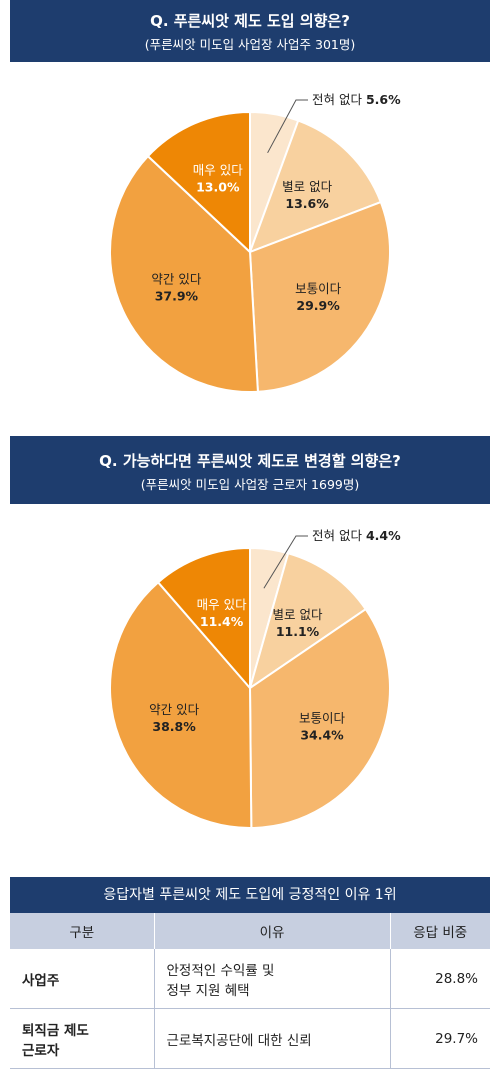 Image resolution: width=500 pixels, height=1080 pixels. What do you see at coordinates (322, 735) in the screenshot?
I see `slice-value-neutral: 34.4%` at bounding box center [322, 735].